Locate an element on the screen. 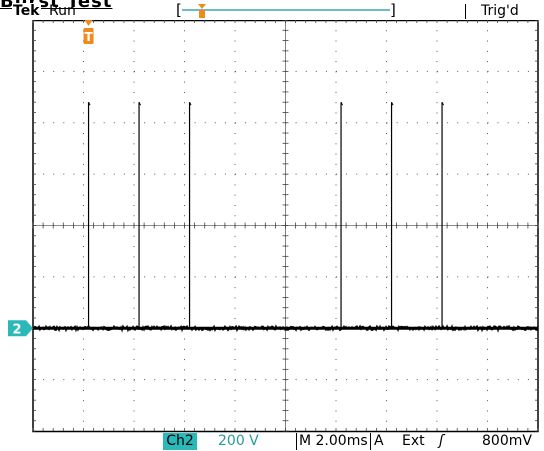  trigger-source: Ext is located at coordinates (413, 441).